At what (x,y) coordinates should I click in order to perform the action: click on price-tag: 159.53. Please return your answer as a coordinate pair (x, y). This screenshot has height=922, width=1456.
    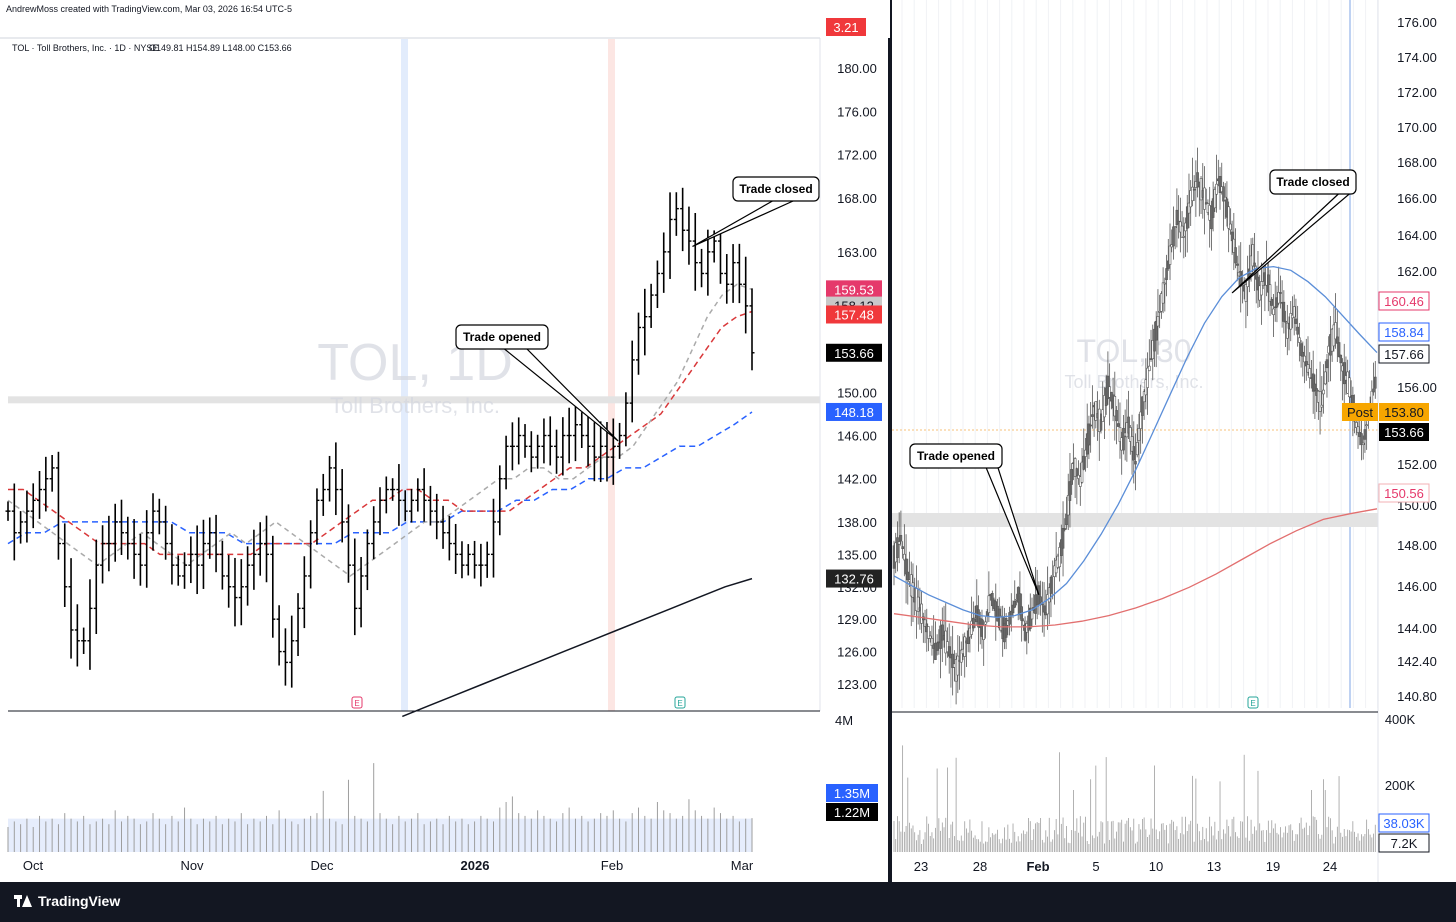
    Looking at the image, I should click on (854, 289).